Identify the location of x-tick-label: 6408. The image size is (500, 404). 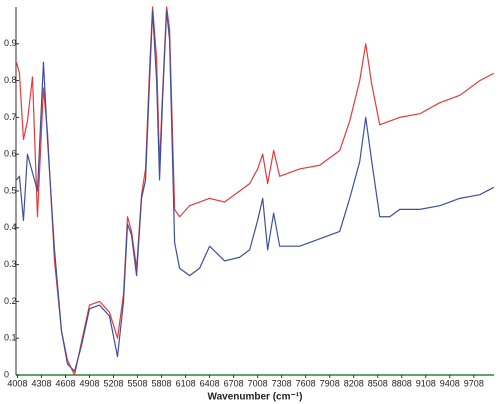
(210, 383).